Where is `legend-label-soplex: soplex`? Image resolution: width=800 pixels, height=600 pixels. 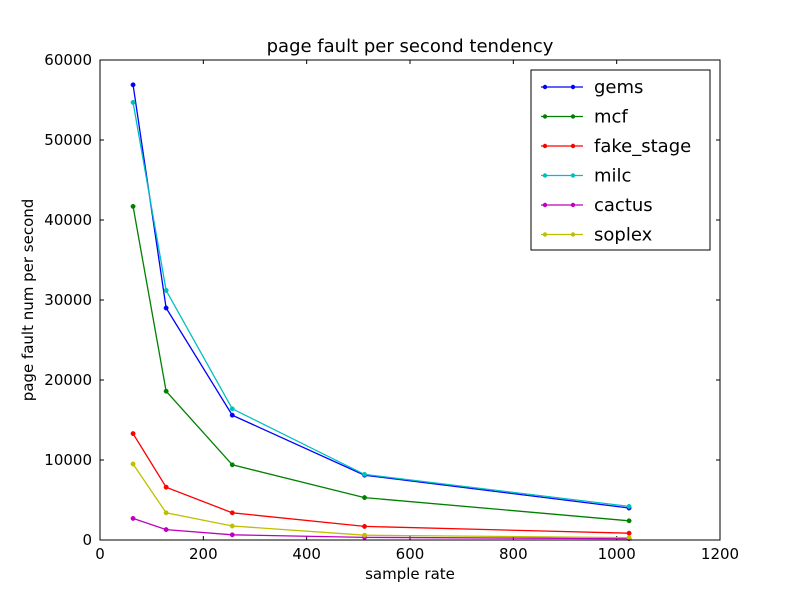
legend-label-soplex: soplex is located at coordinates (623, 235).